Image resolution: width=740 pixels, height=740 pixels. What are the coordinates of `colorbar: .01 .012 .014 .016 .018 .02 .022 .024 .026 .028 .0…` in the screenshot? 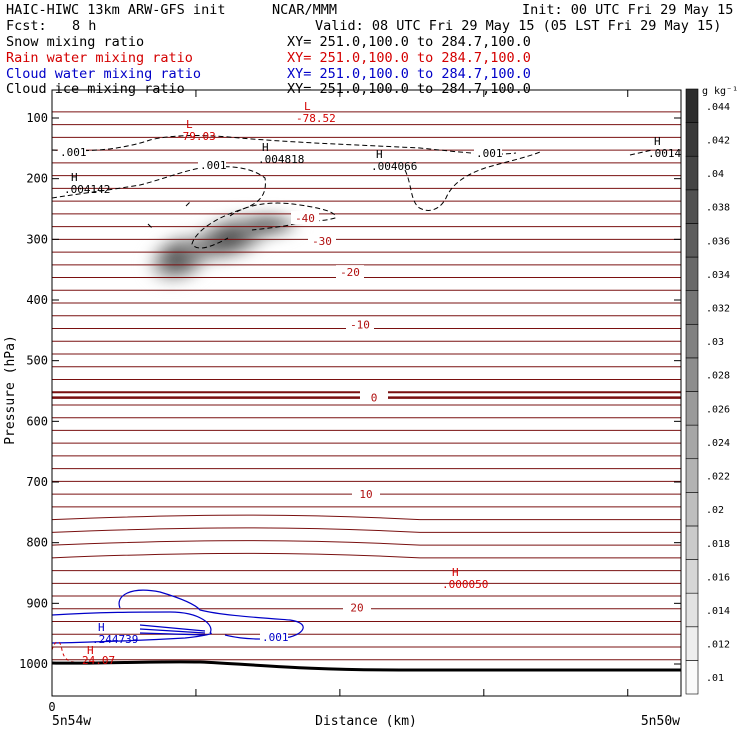 It's located at (707, 391).